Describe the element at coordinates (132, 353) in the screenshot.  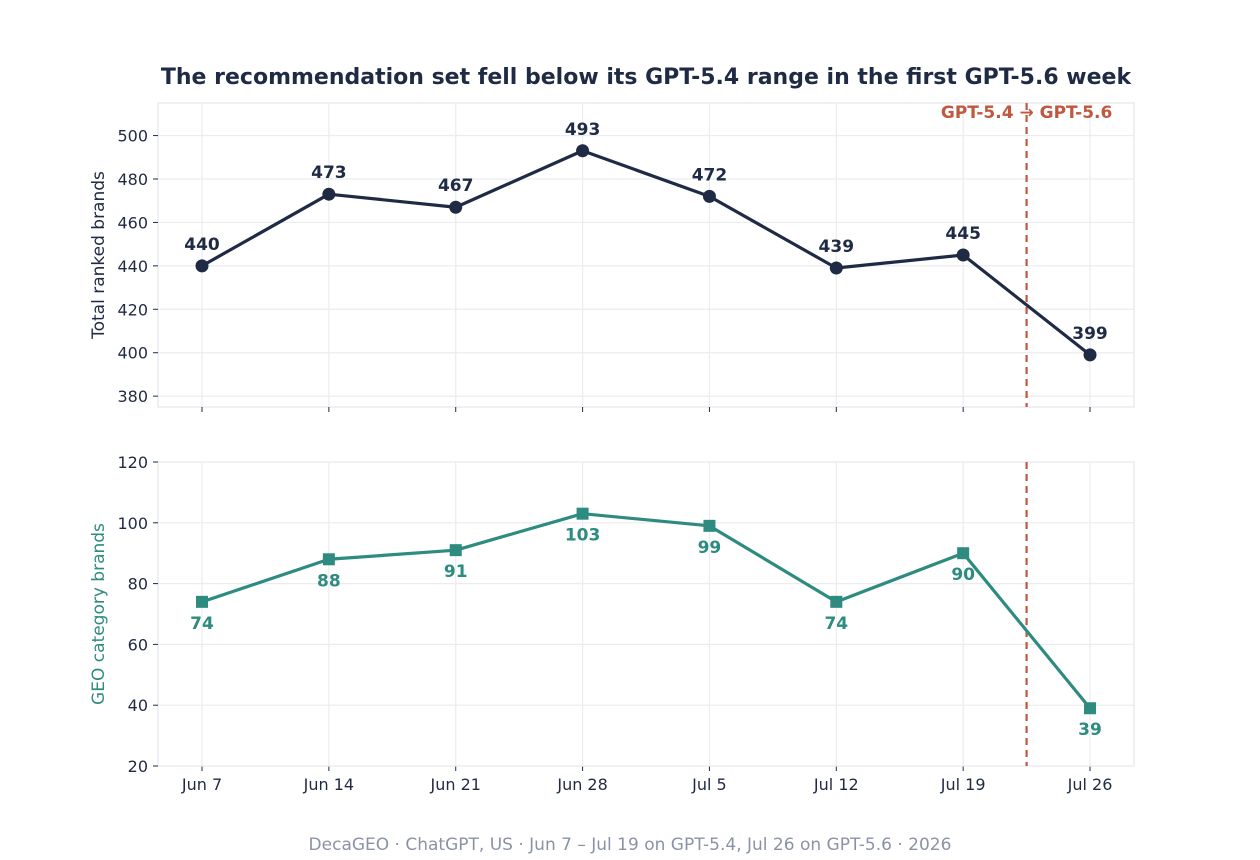
I see `y-tick-label: 400` at that location.